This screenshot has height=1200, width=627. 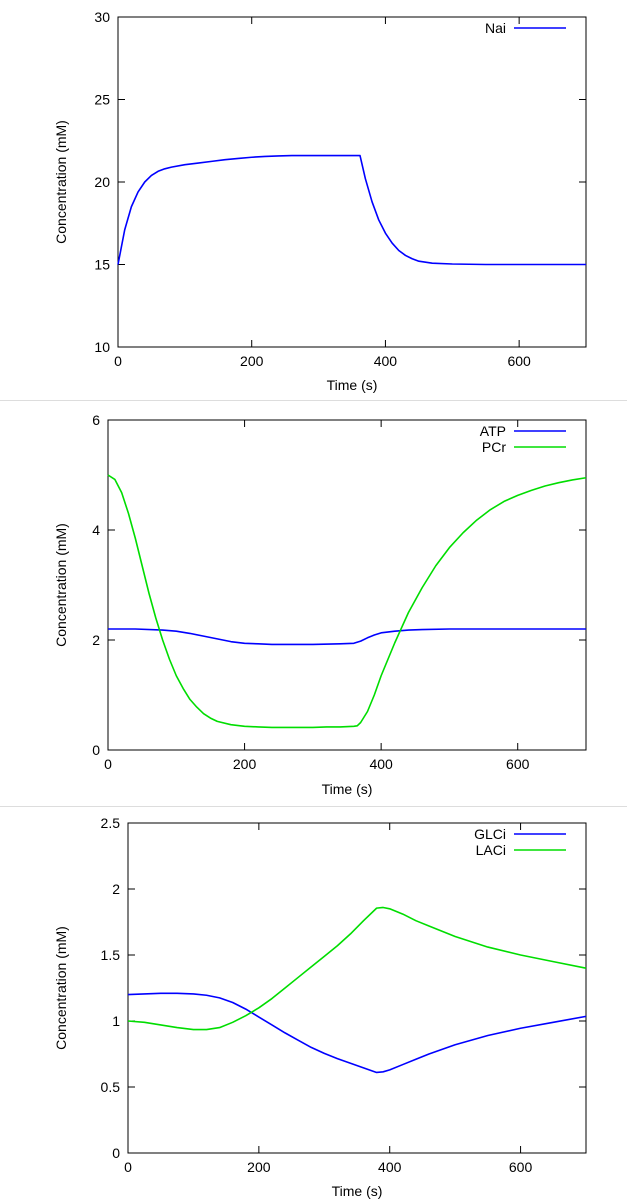 I want to click on legend-label-pcr: PCr, so click(x=494, y=447).